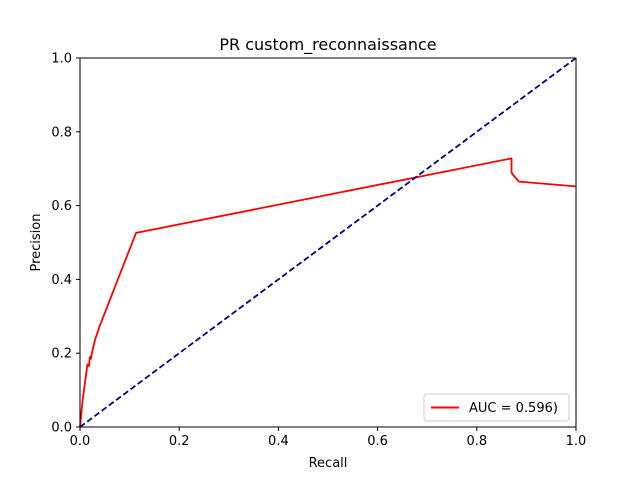 The image size is (640, 480). I want to click on legend: AUC = 0.596), so click(496, 407).